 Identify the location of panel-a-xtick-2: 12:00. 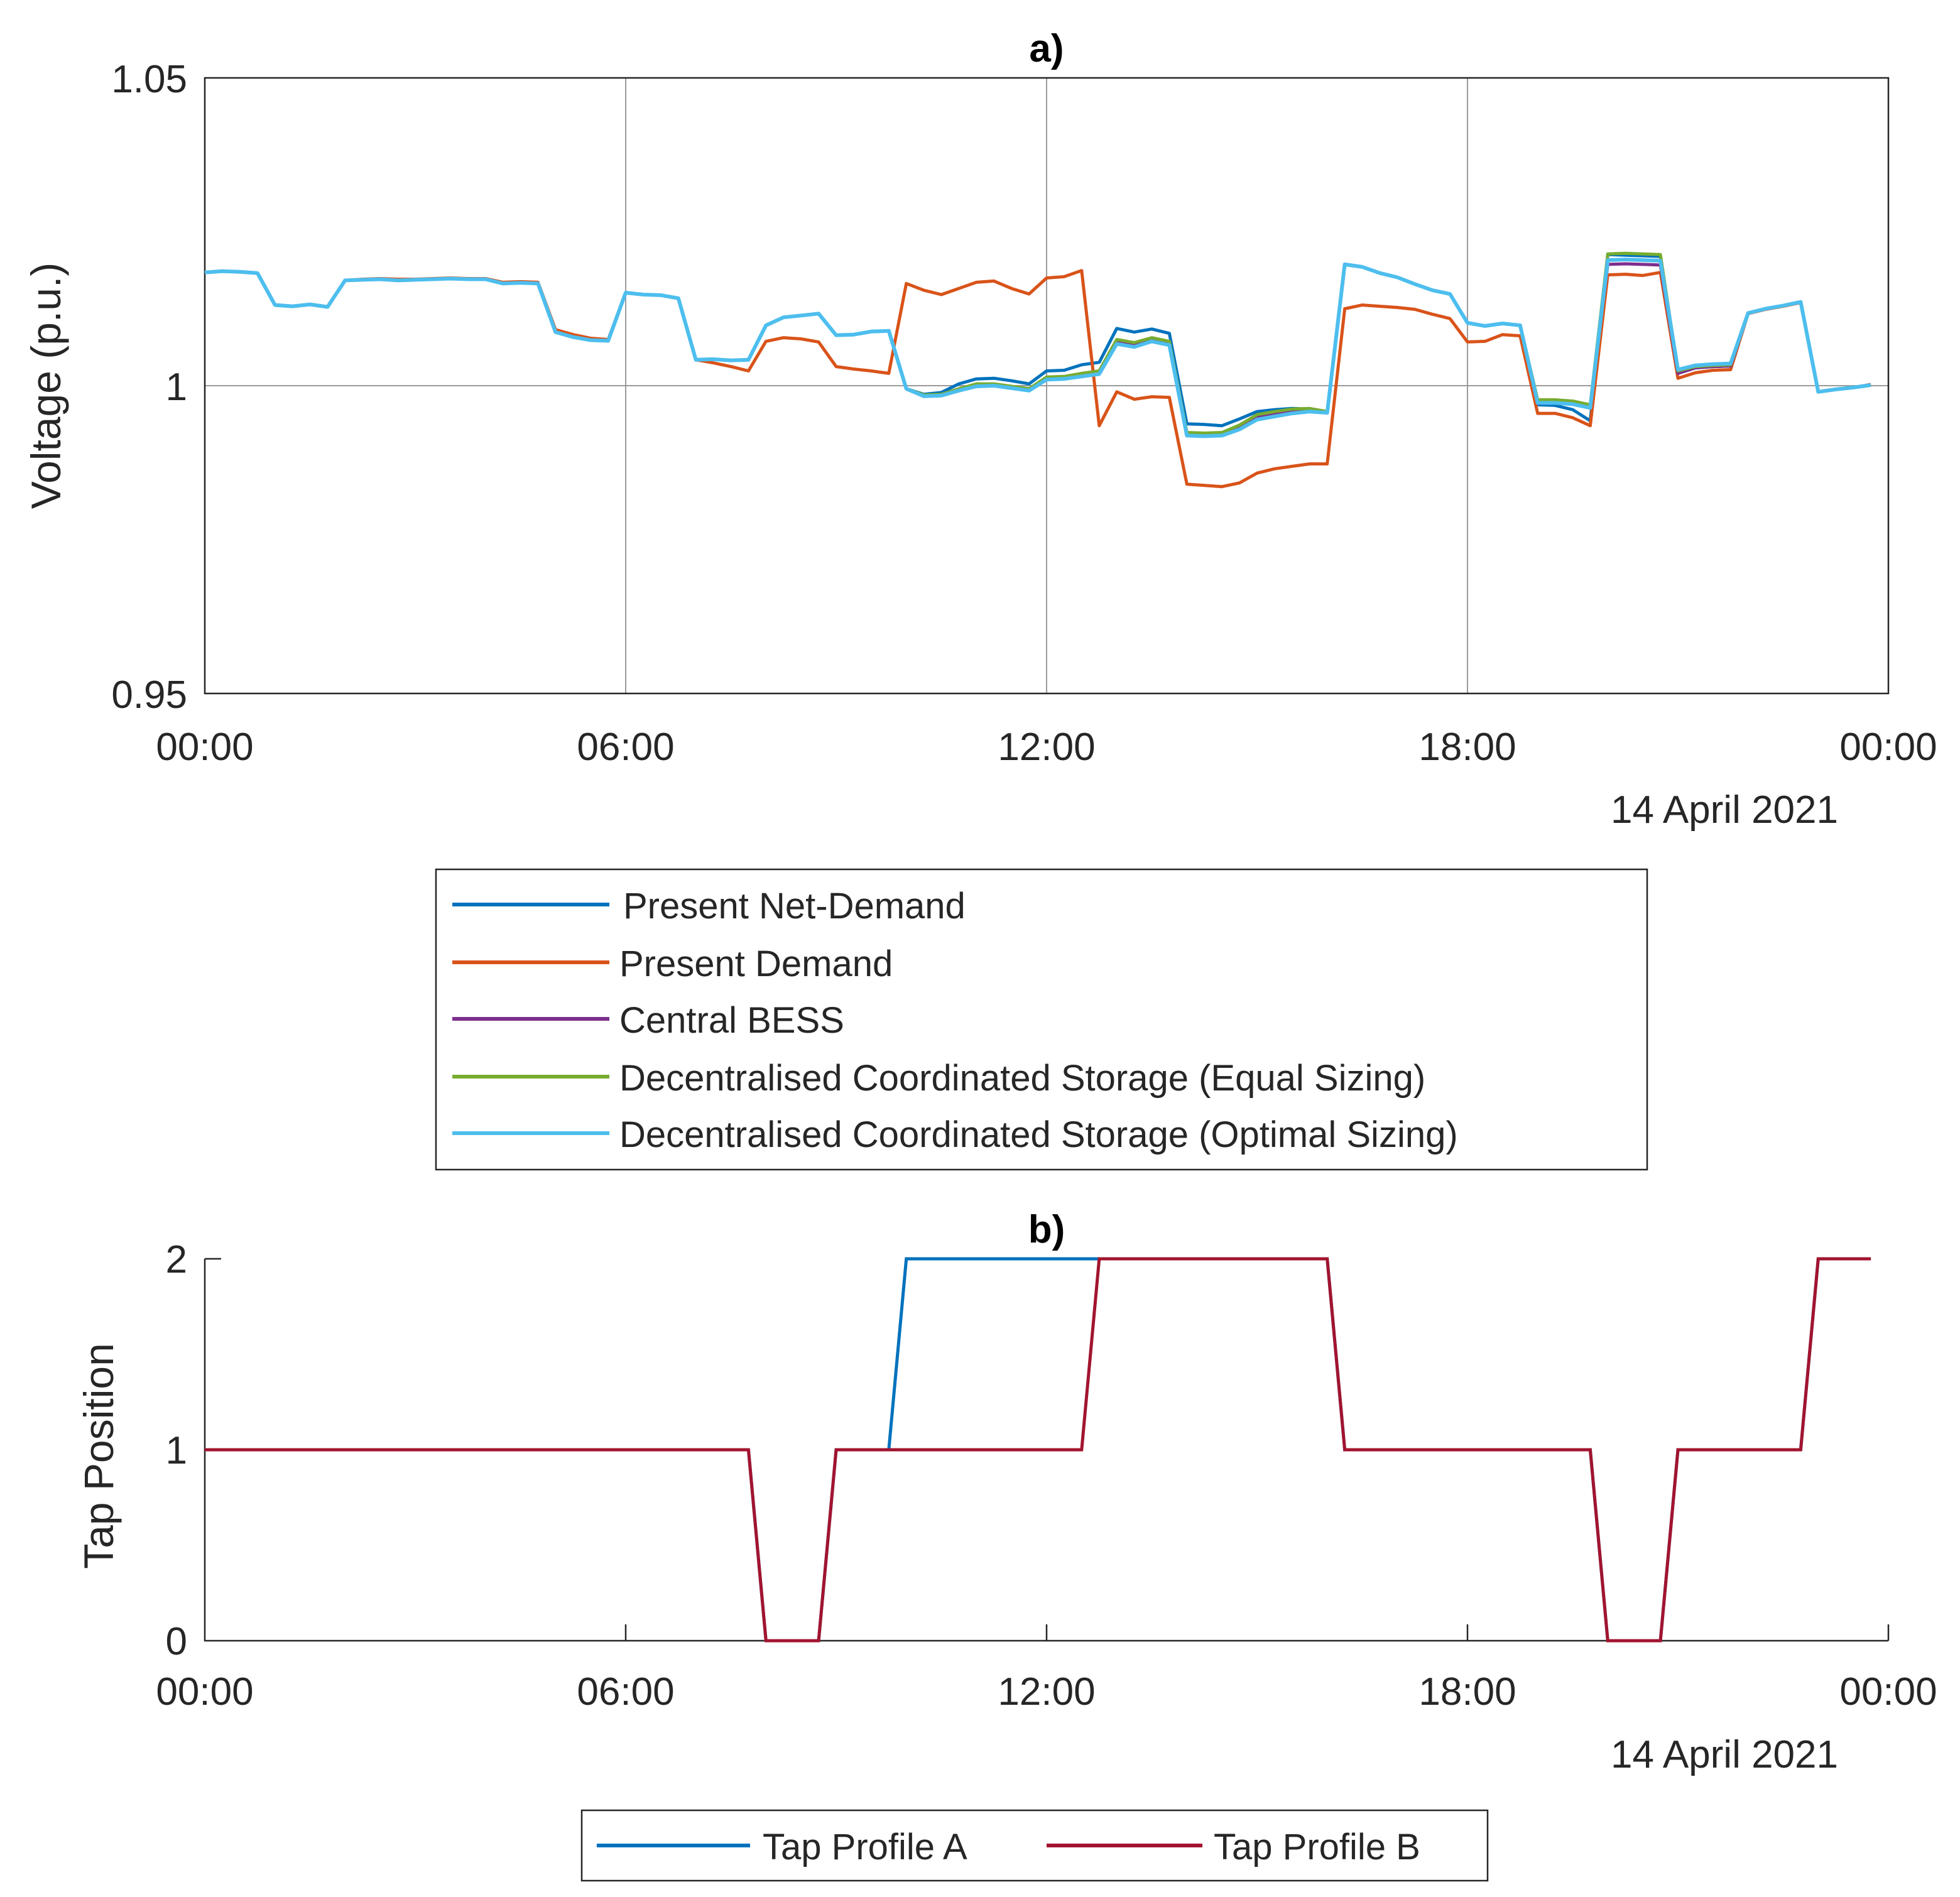
(1046, 747).